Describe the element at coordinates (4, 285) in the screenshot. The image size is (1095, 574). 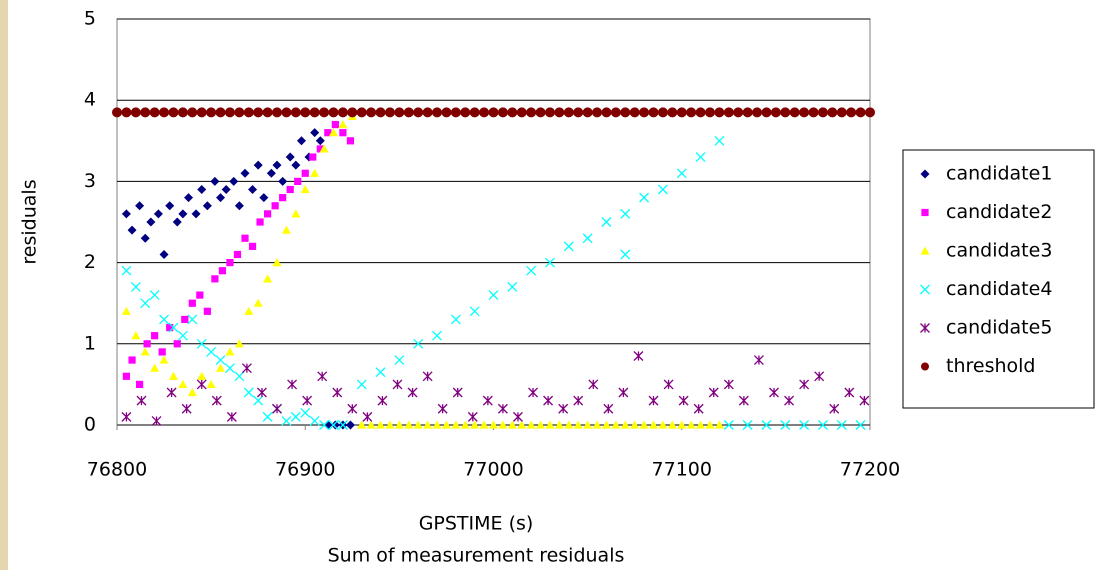
I see `side-strip` at that location.